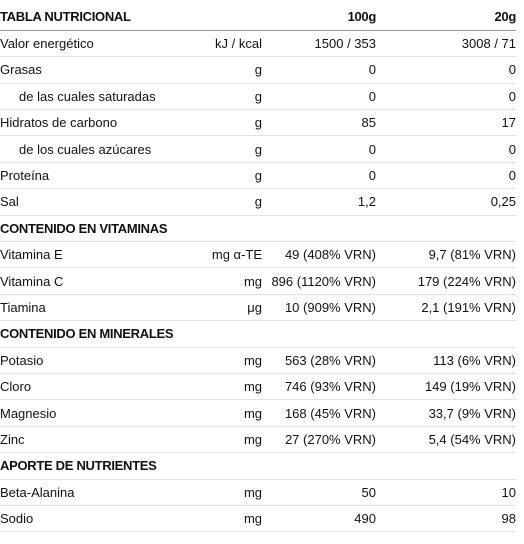 This screenshot has height=544, width=524. I want to click on row-label: Tiamina, so click(100, 308).